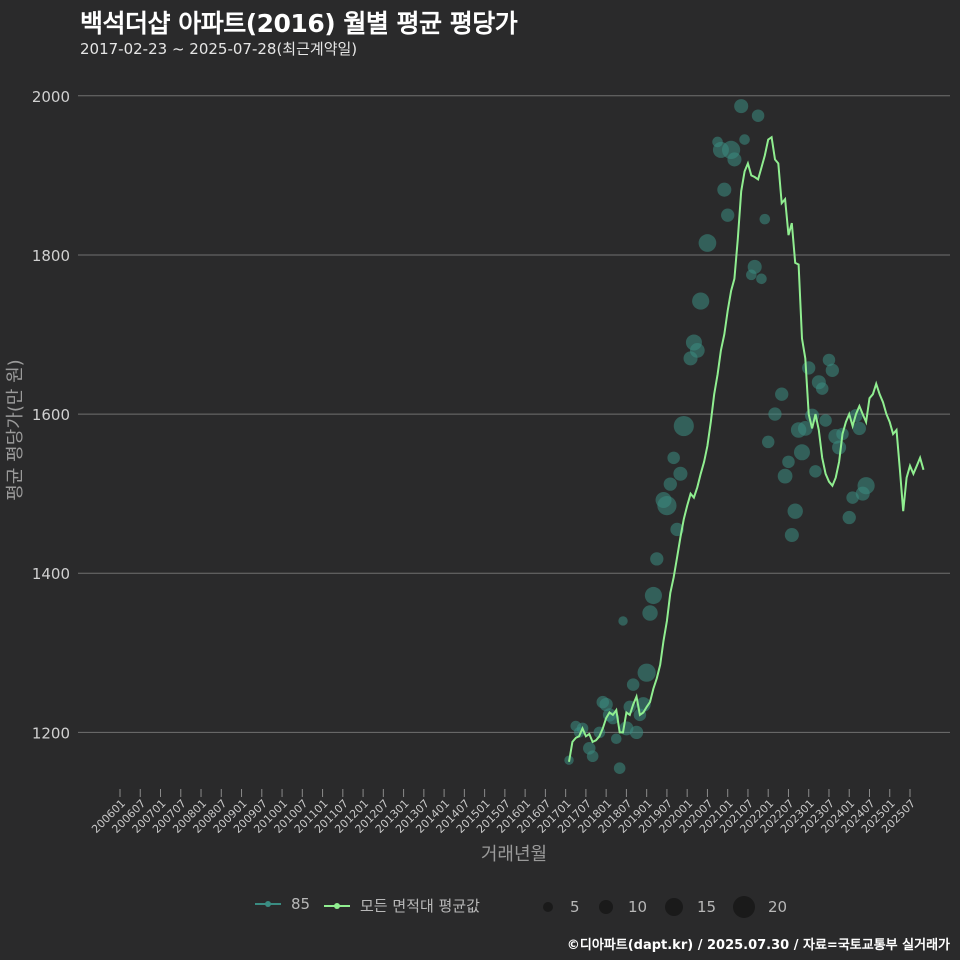 The image size is (960, 960). I want to click on chart-subtitle: 2017-02-23 ~ 2025-07-28(최근계약일), so click(219, 49).